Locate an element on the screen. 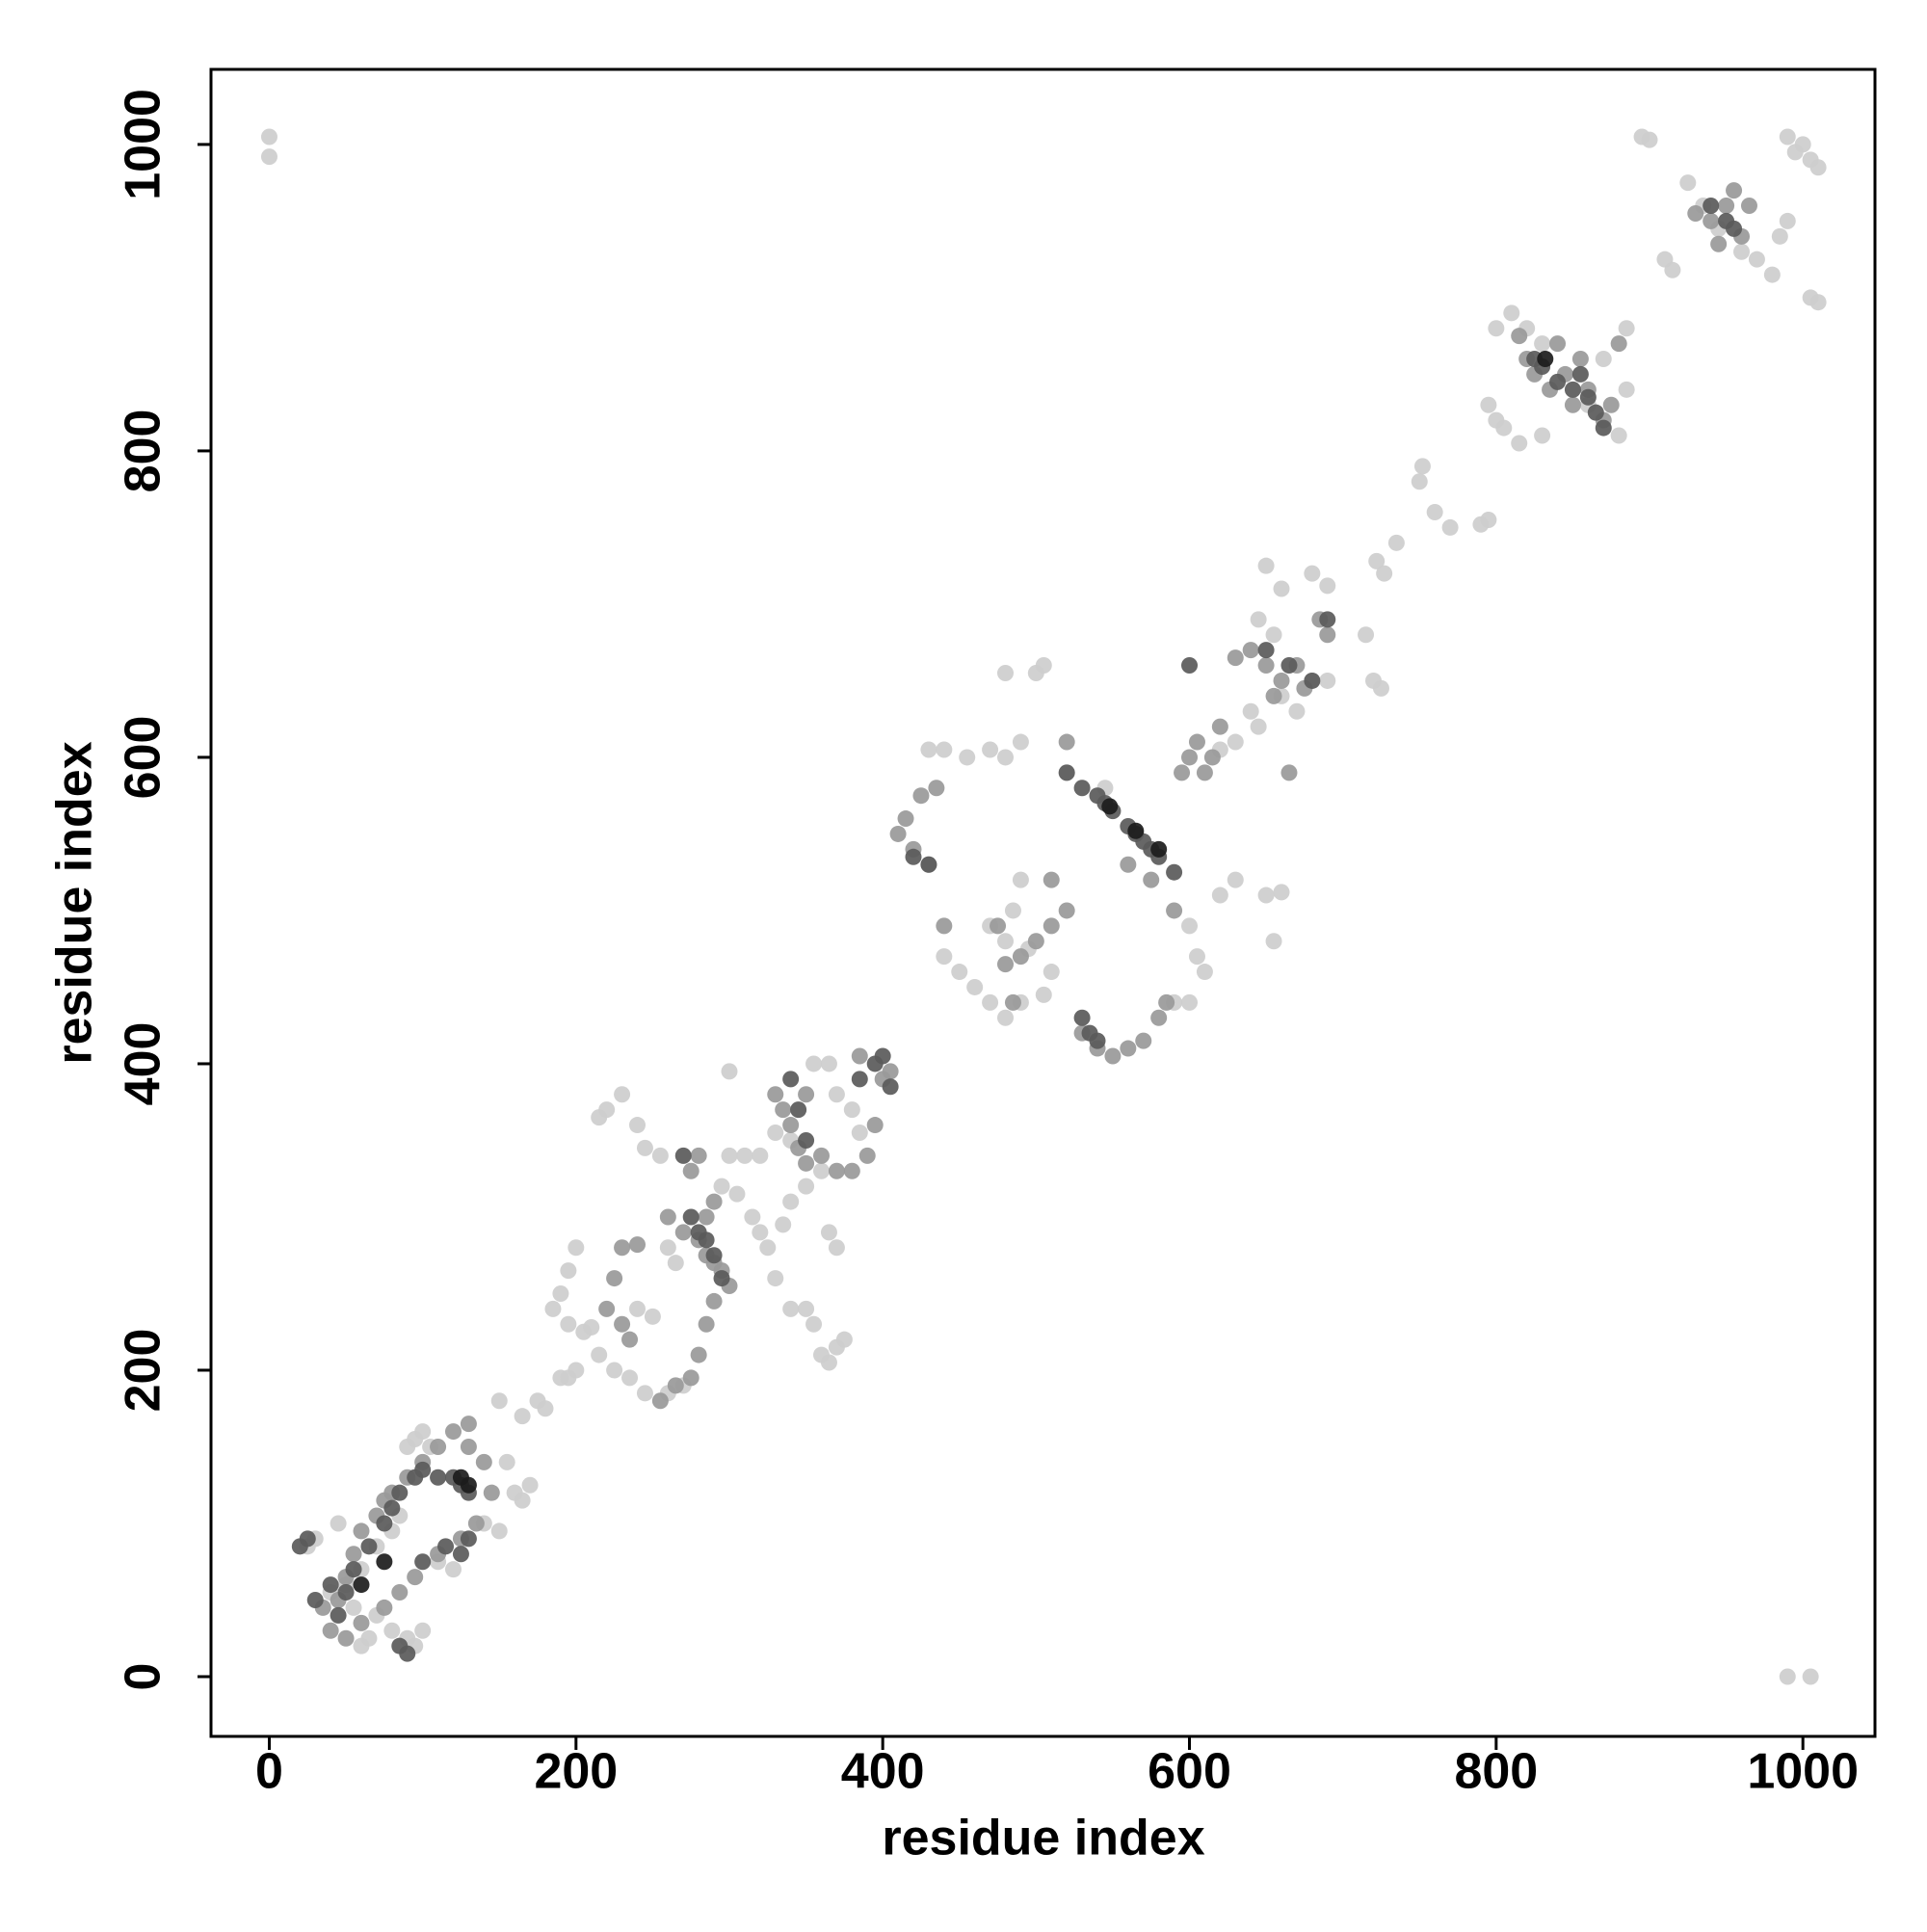 Image resolution: width=1927 pixels, height=1932 pixels. y-tick-label: 0 is located at coordinates (144, 1677).